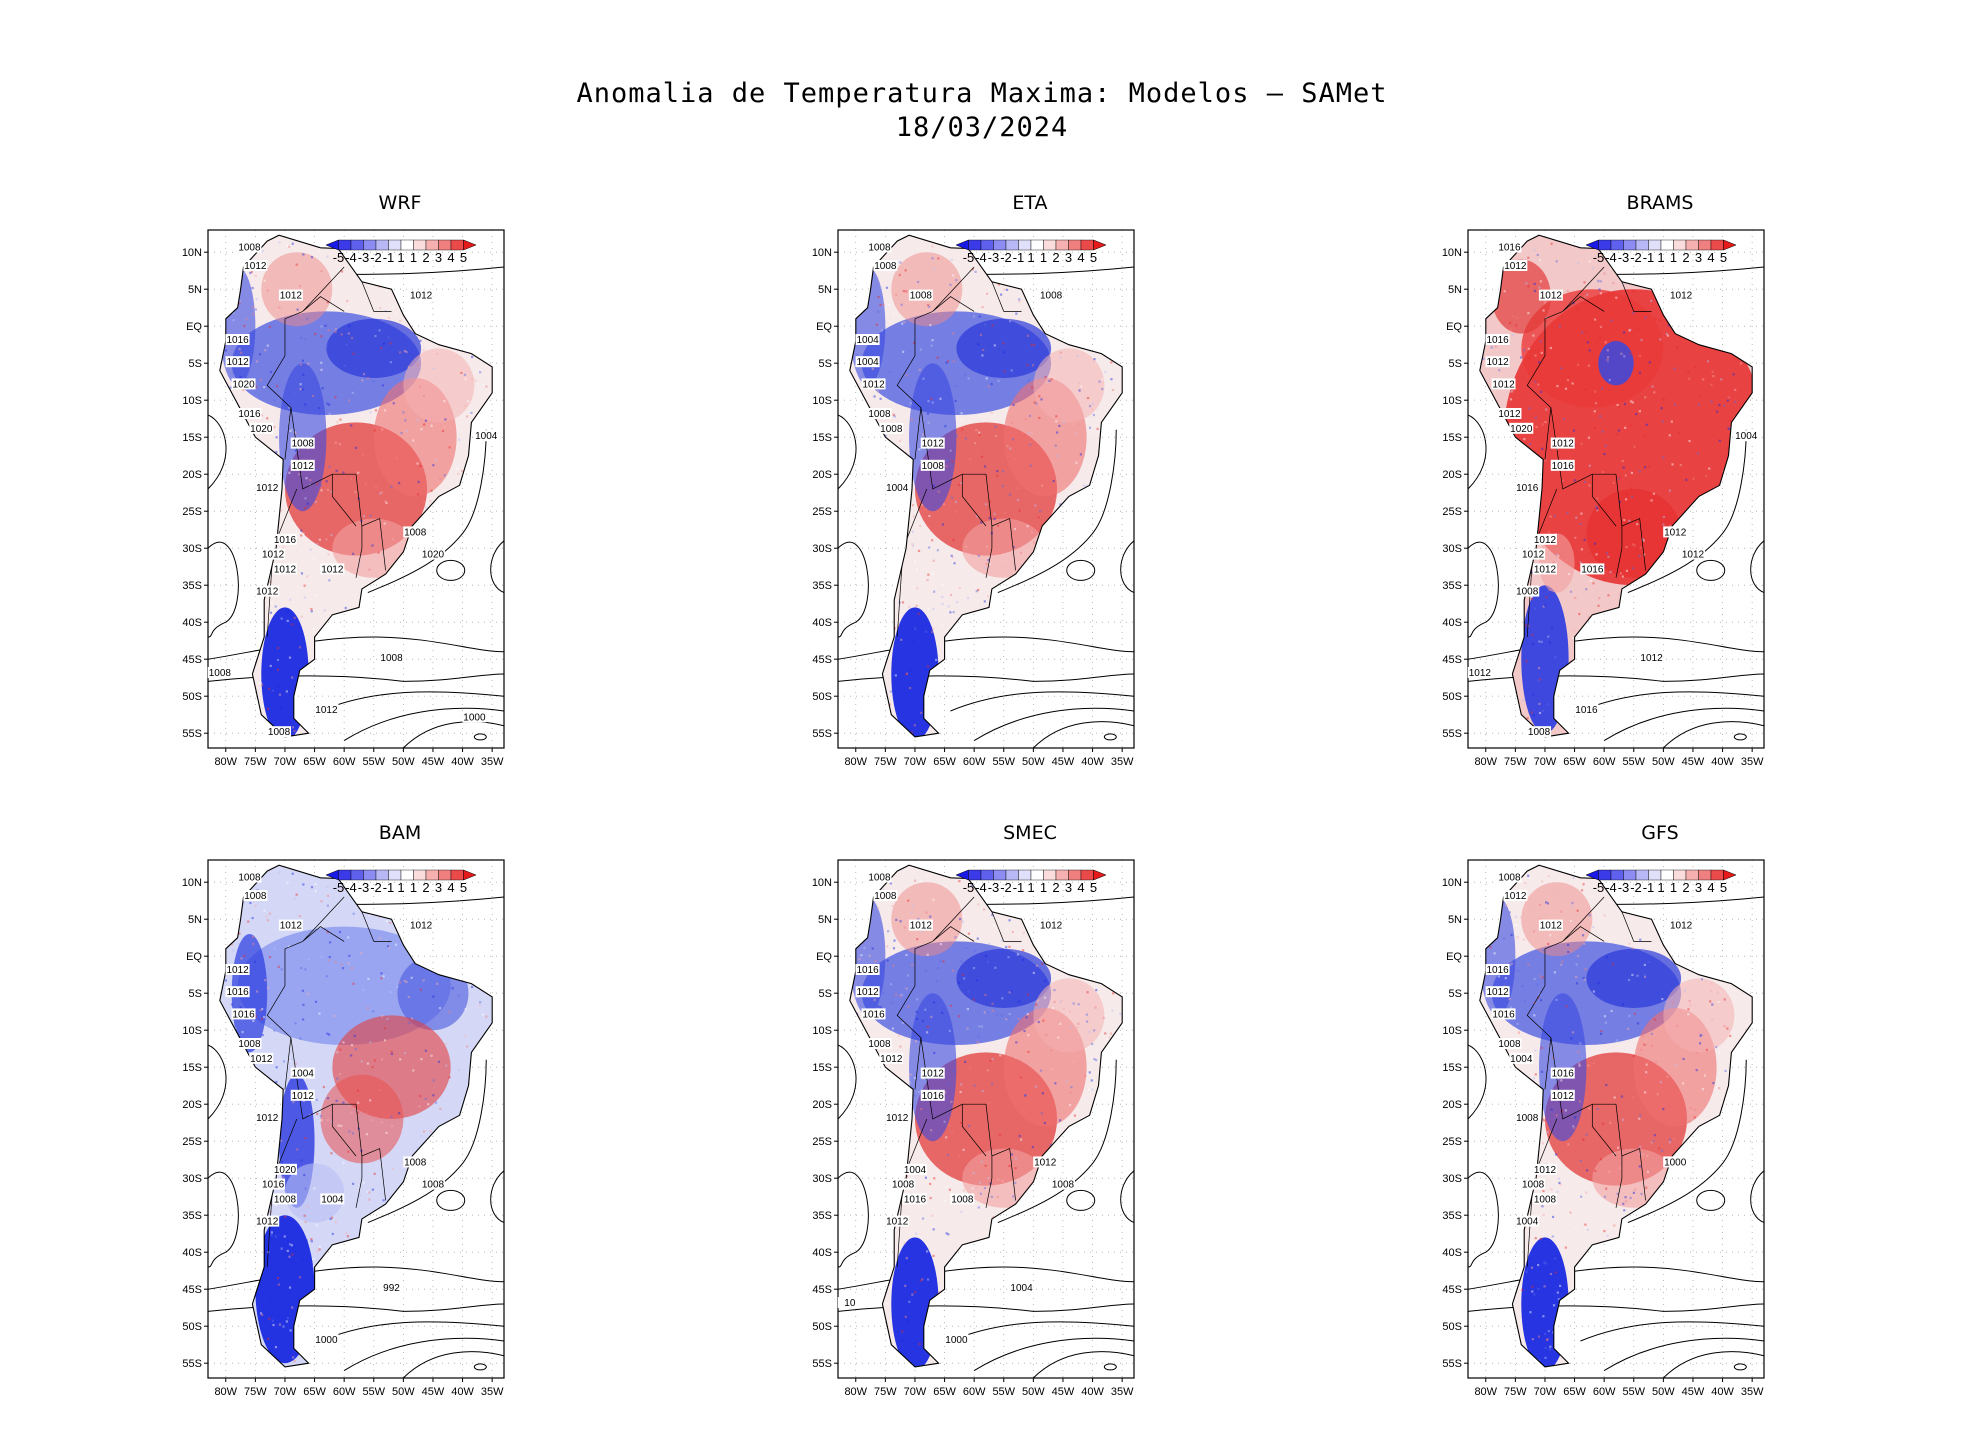 This screenshot has width=1964, height=1436. I want to click on border-line, so click(974, 500).